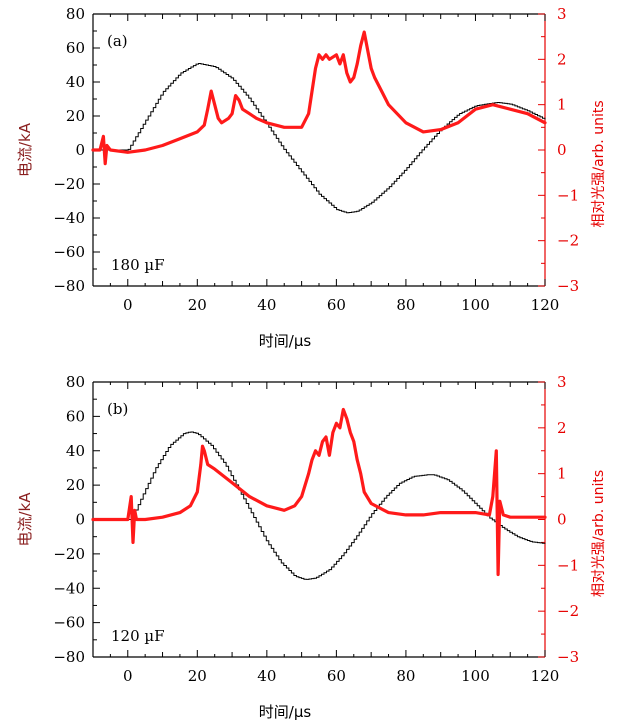 The image size is (630, 721). I want to click on capacitance-label: 180 µF, so click(138, 265).